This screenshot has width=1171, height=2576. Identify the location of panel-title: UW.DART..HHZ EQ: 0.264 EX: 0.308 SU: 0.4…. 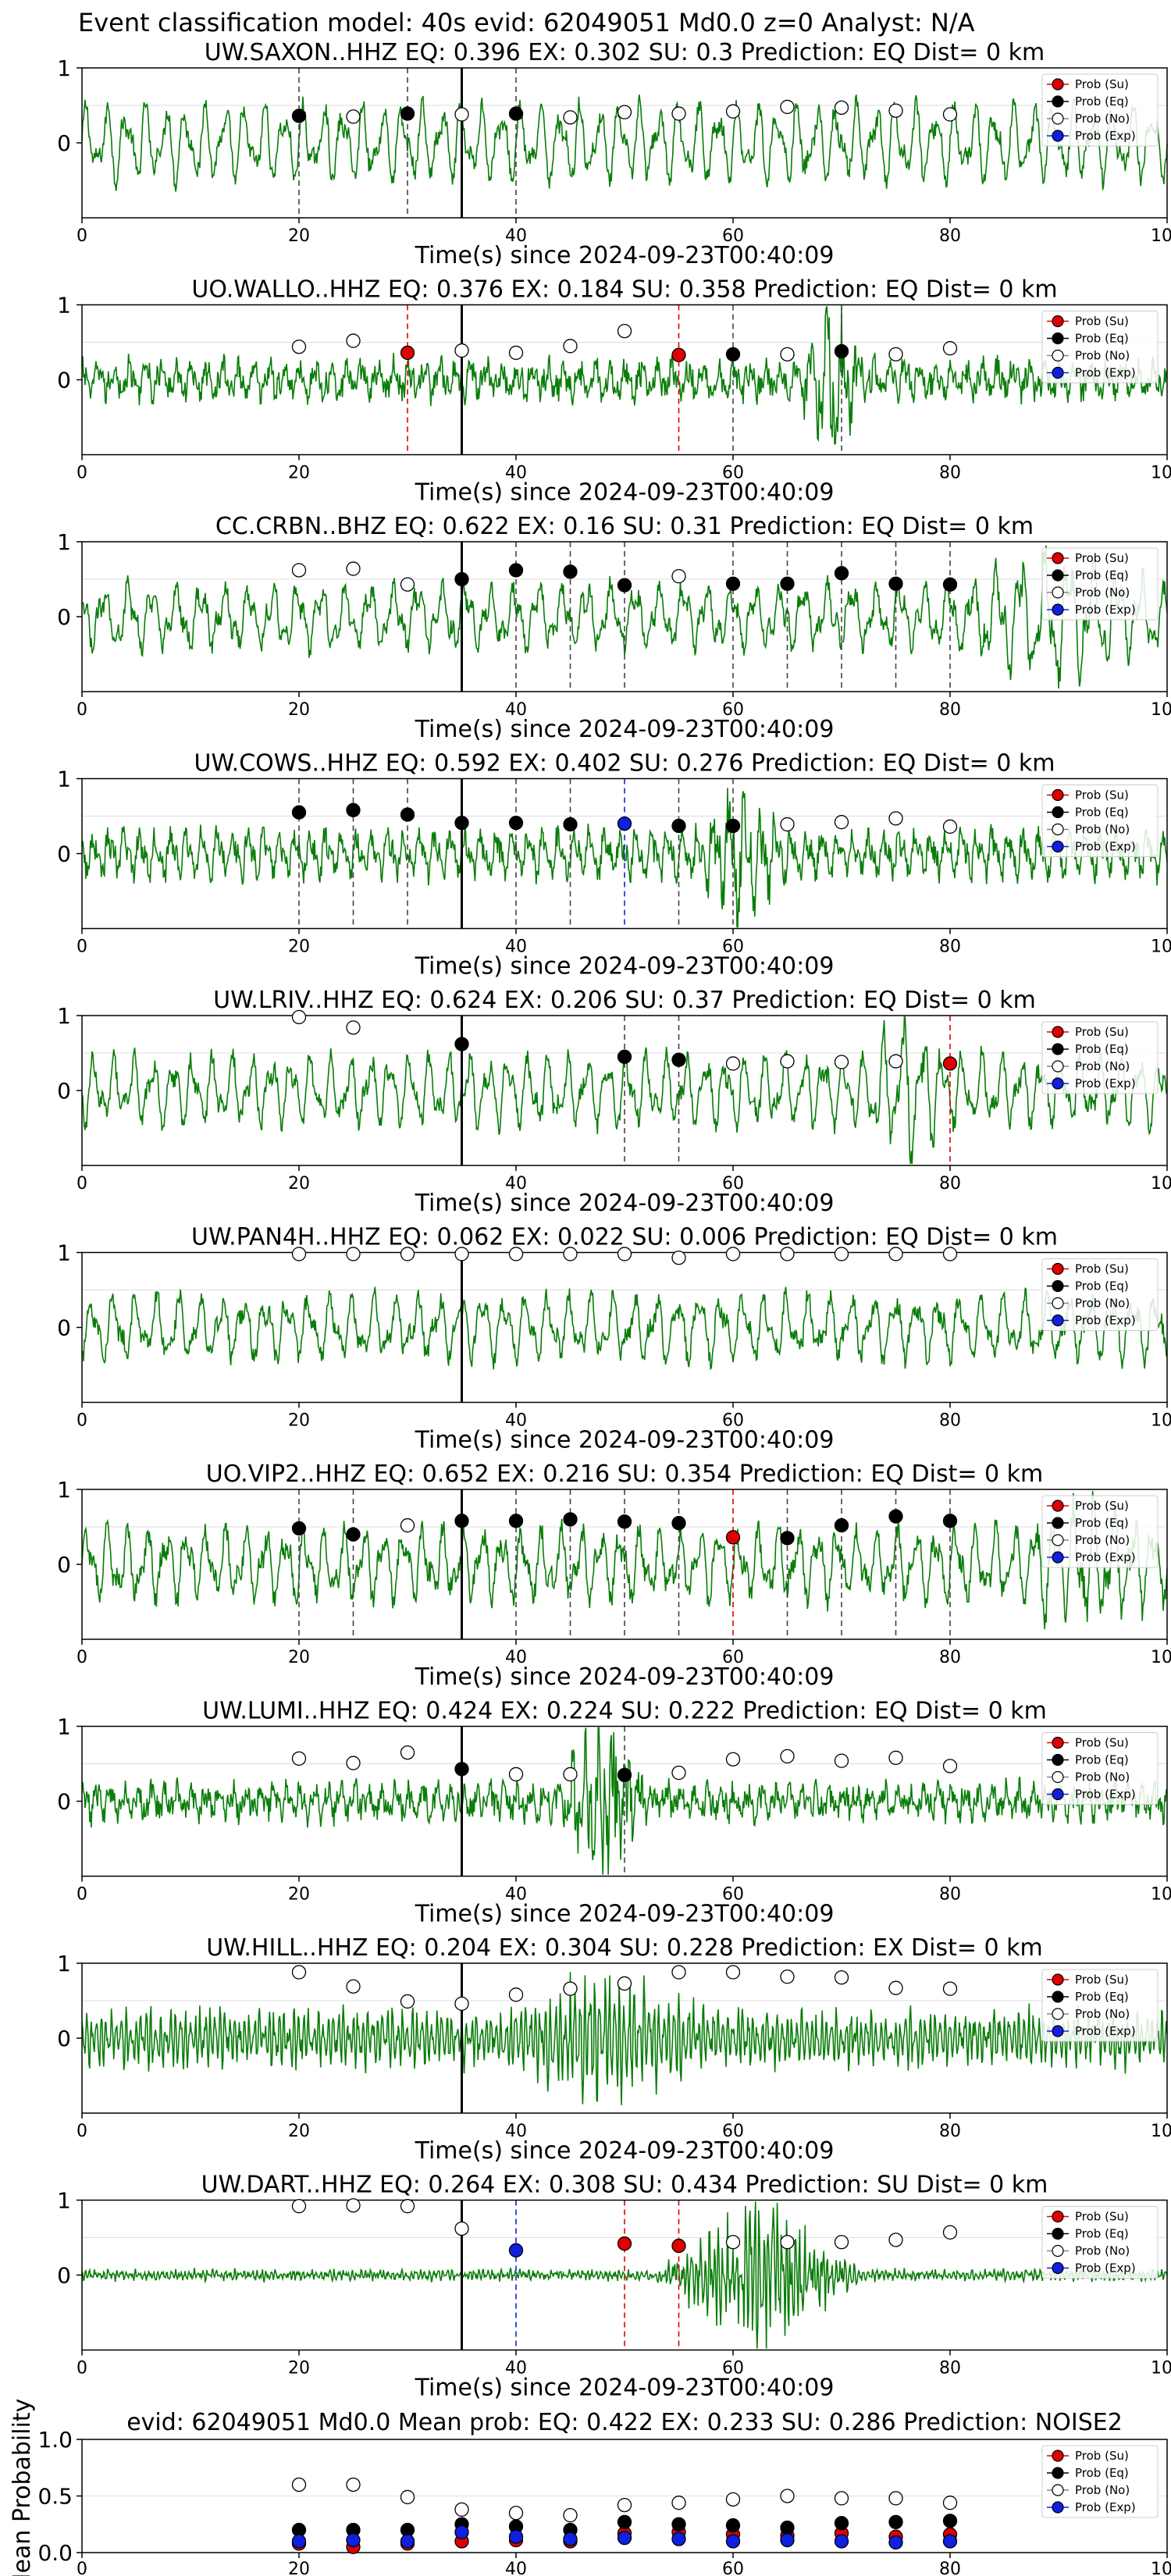
(624, 2185).